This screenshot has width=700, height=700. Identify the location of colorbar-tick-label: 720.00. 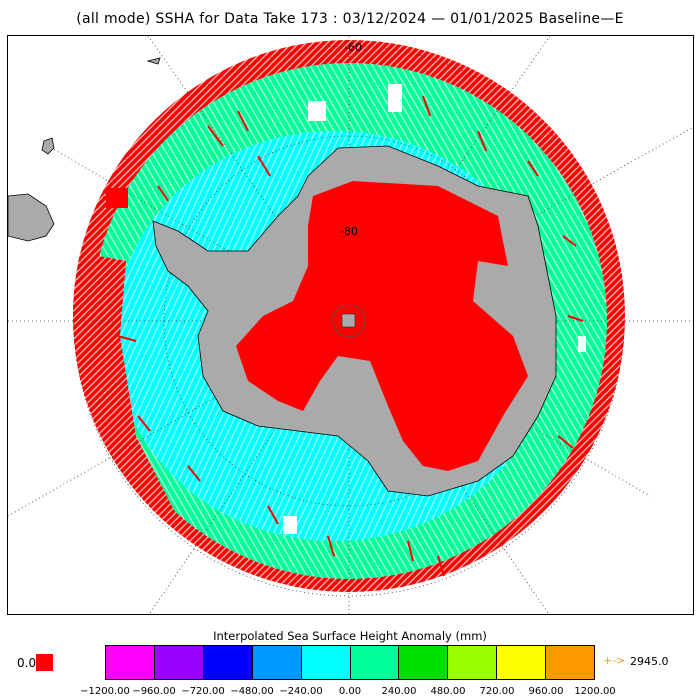
(497, 691).